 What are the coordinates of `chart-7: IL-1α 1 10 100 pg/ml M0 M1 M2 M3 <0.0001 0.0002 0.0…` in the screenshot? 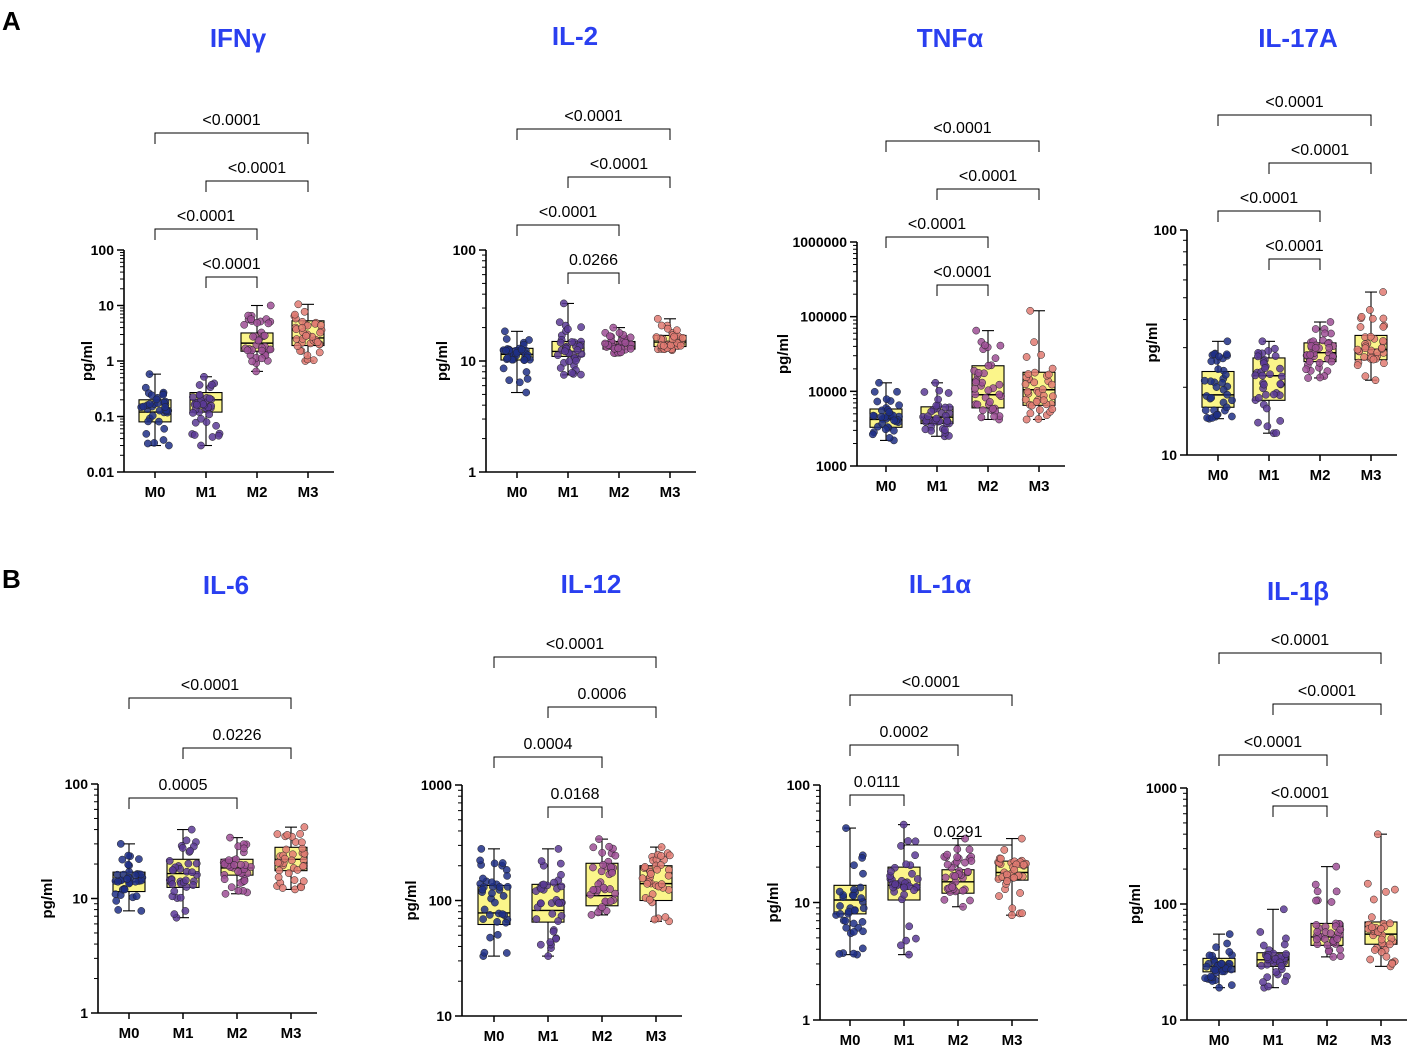 It's located at (901, 809).